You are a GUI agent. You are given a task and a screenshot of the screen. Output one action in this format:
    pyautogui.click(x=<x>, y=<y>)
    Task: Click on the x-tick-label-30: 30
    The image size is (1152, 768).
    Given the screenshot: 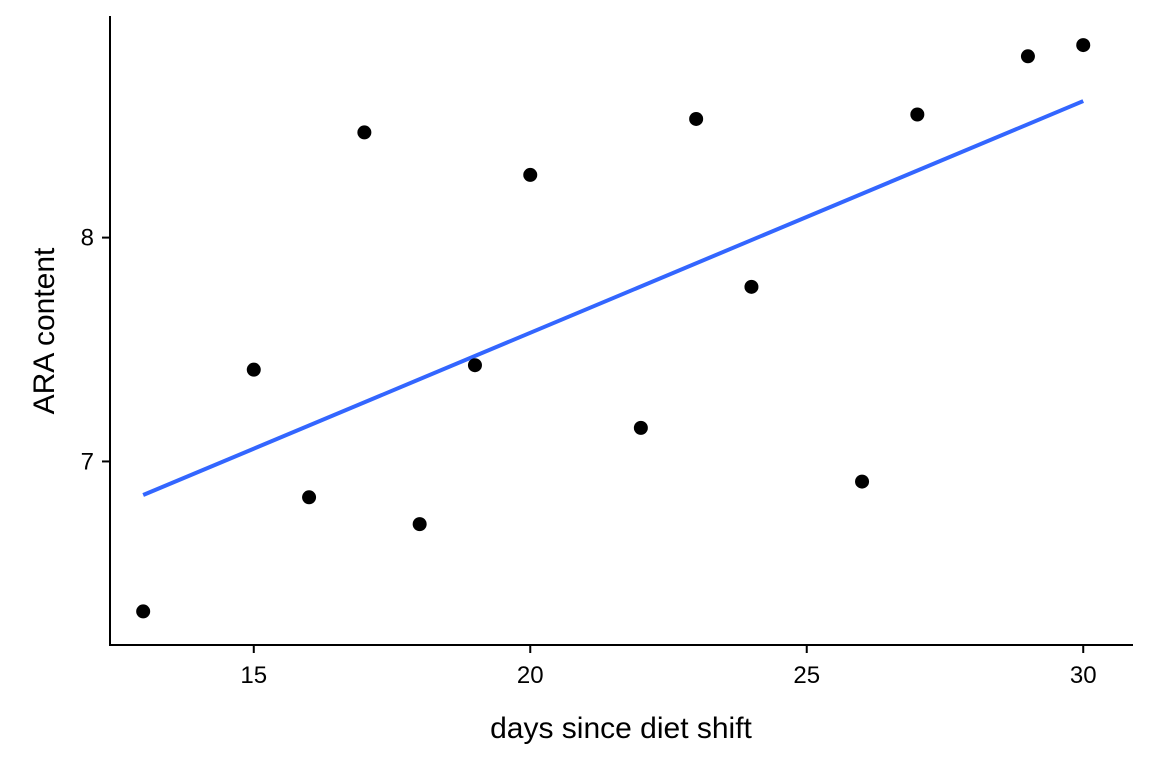 What is the action you would take?
    pyautogui.click(x=1083, y=675)
    